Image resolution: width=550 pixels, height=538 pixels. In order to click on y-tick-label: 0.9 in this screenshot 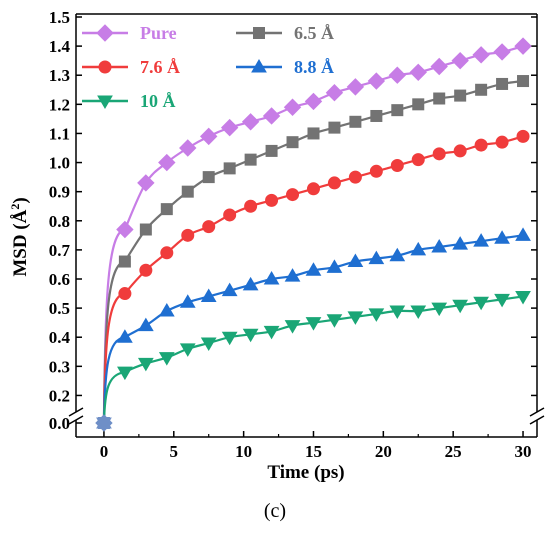, I will do `click(59, 192)`.